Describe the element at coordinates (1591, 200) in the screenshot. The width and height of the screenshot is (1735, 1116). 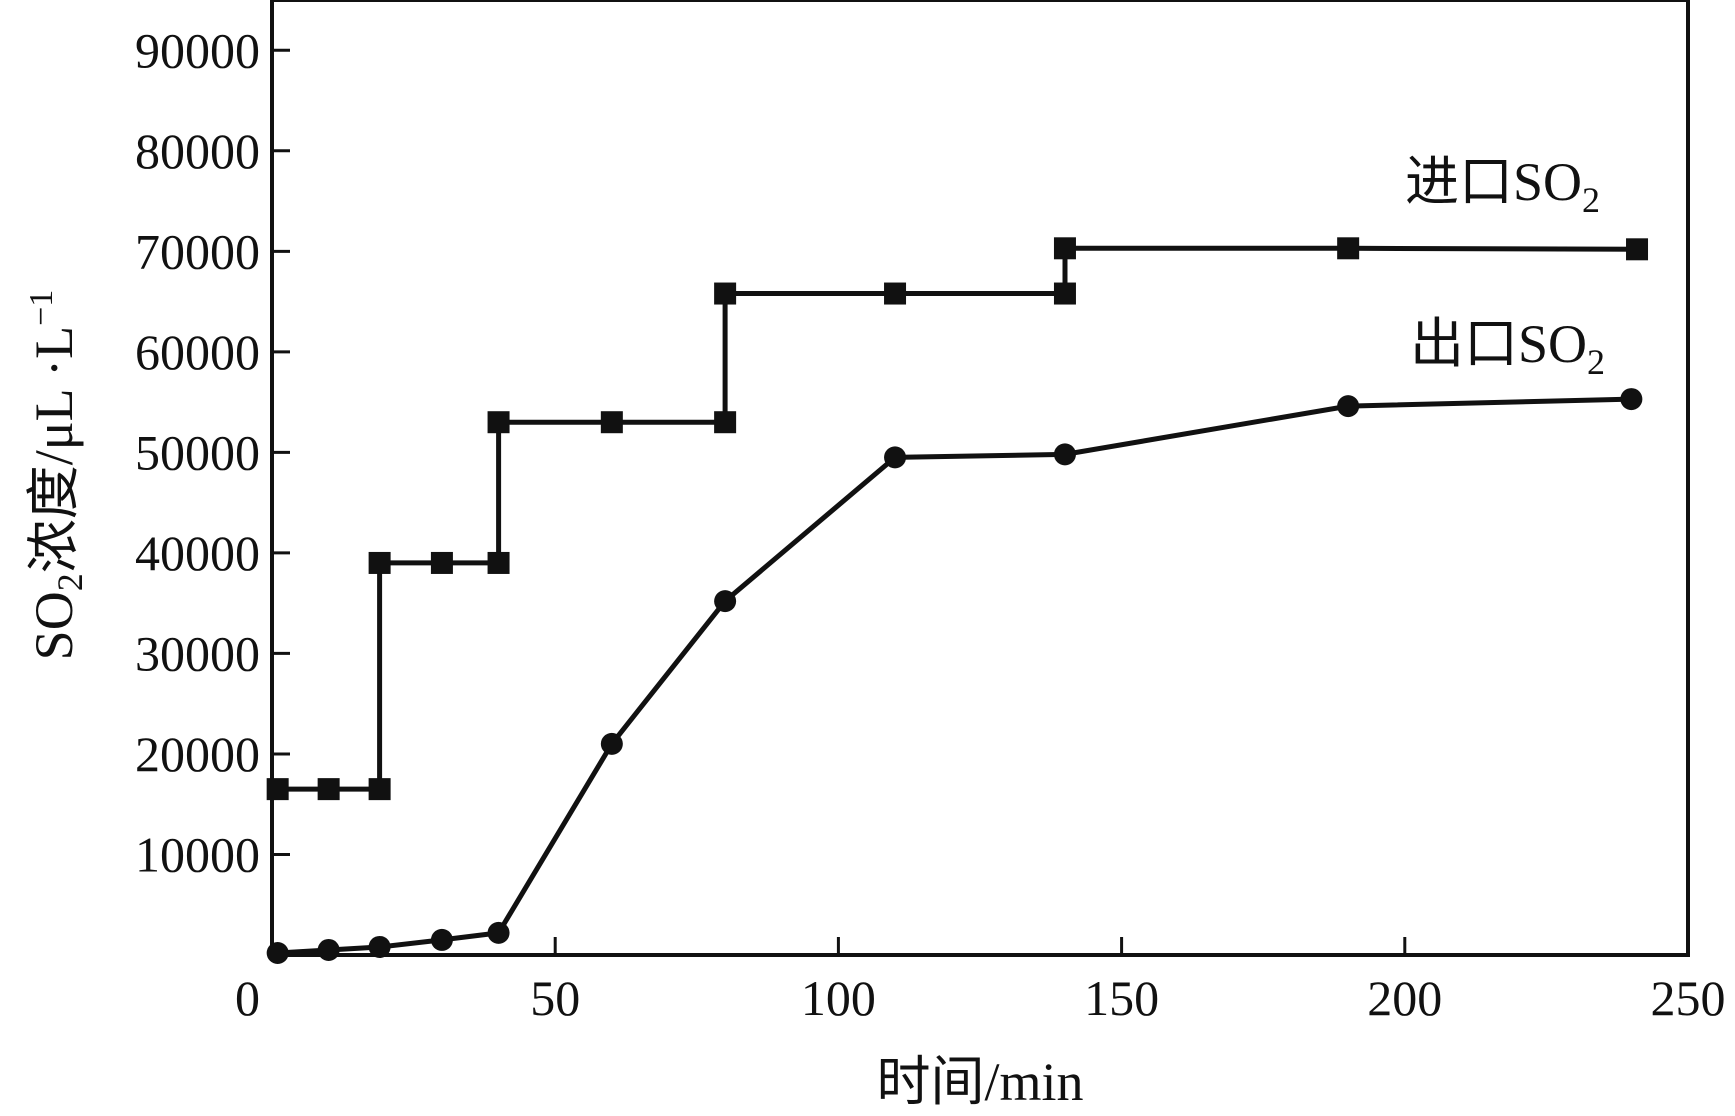
I see `series-label-inlet-sub: 2` at that location.